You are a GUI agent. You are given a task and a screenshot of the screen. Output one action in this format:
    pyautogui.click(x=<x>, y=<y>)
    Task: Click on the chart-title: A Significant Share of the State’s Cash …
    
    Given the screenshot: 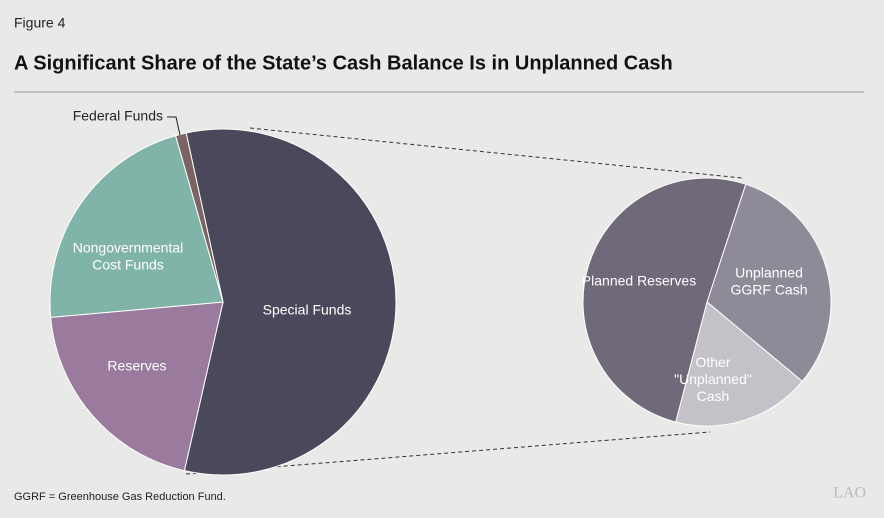 What is the action you would take?
    pyautogui.click(x=343, y=63)
    